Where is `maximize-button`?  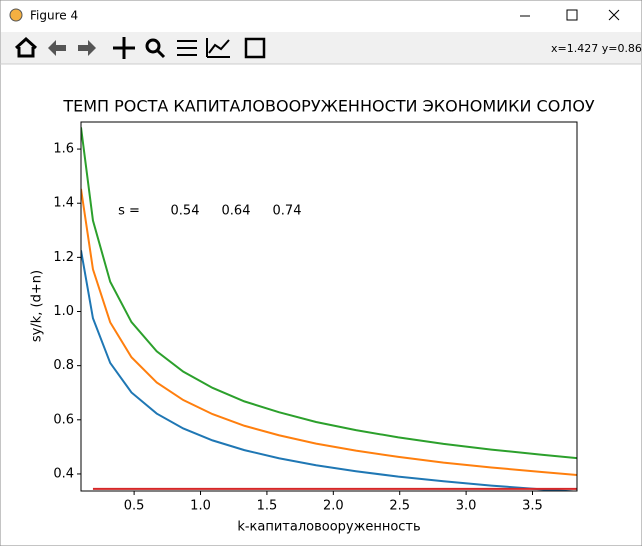 maximize-button is located at coordinates (572, 15).